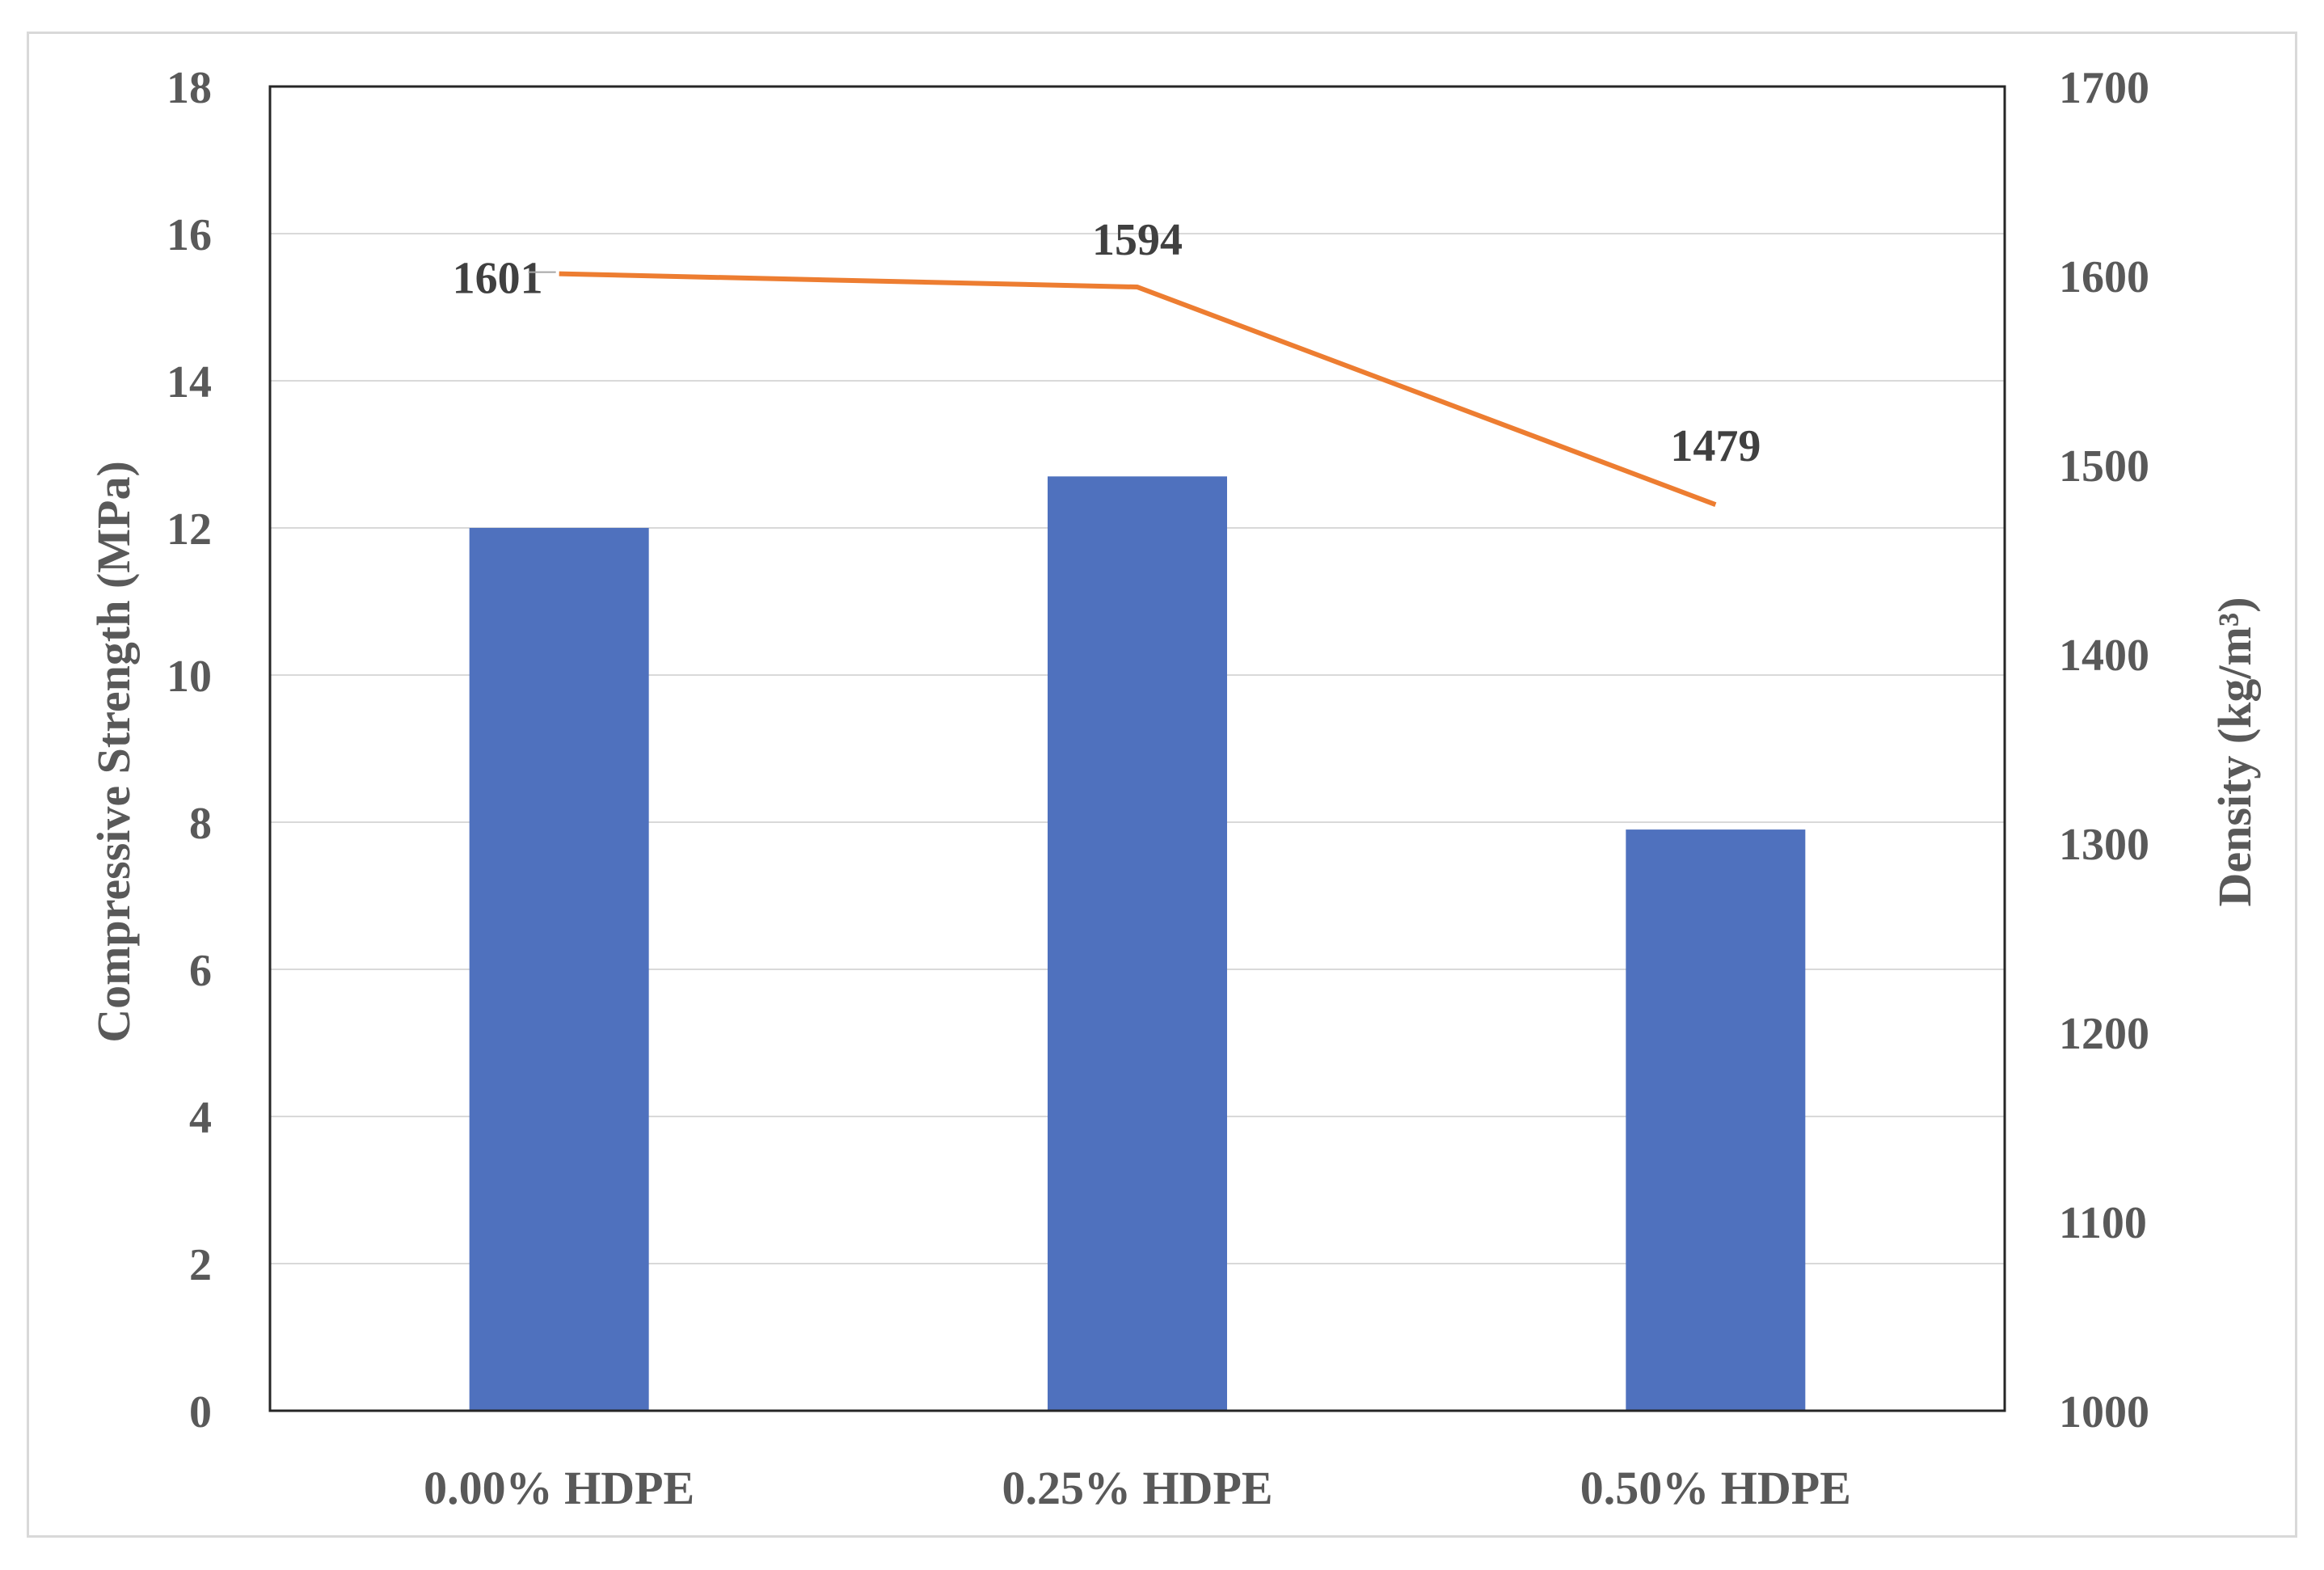  I want to click on data-label: 1479, so click(1715, 446).